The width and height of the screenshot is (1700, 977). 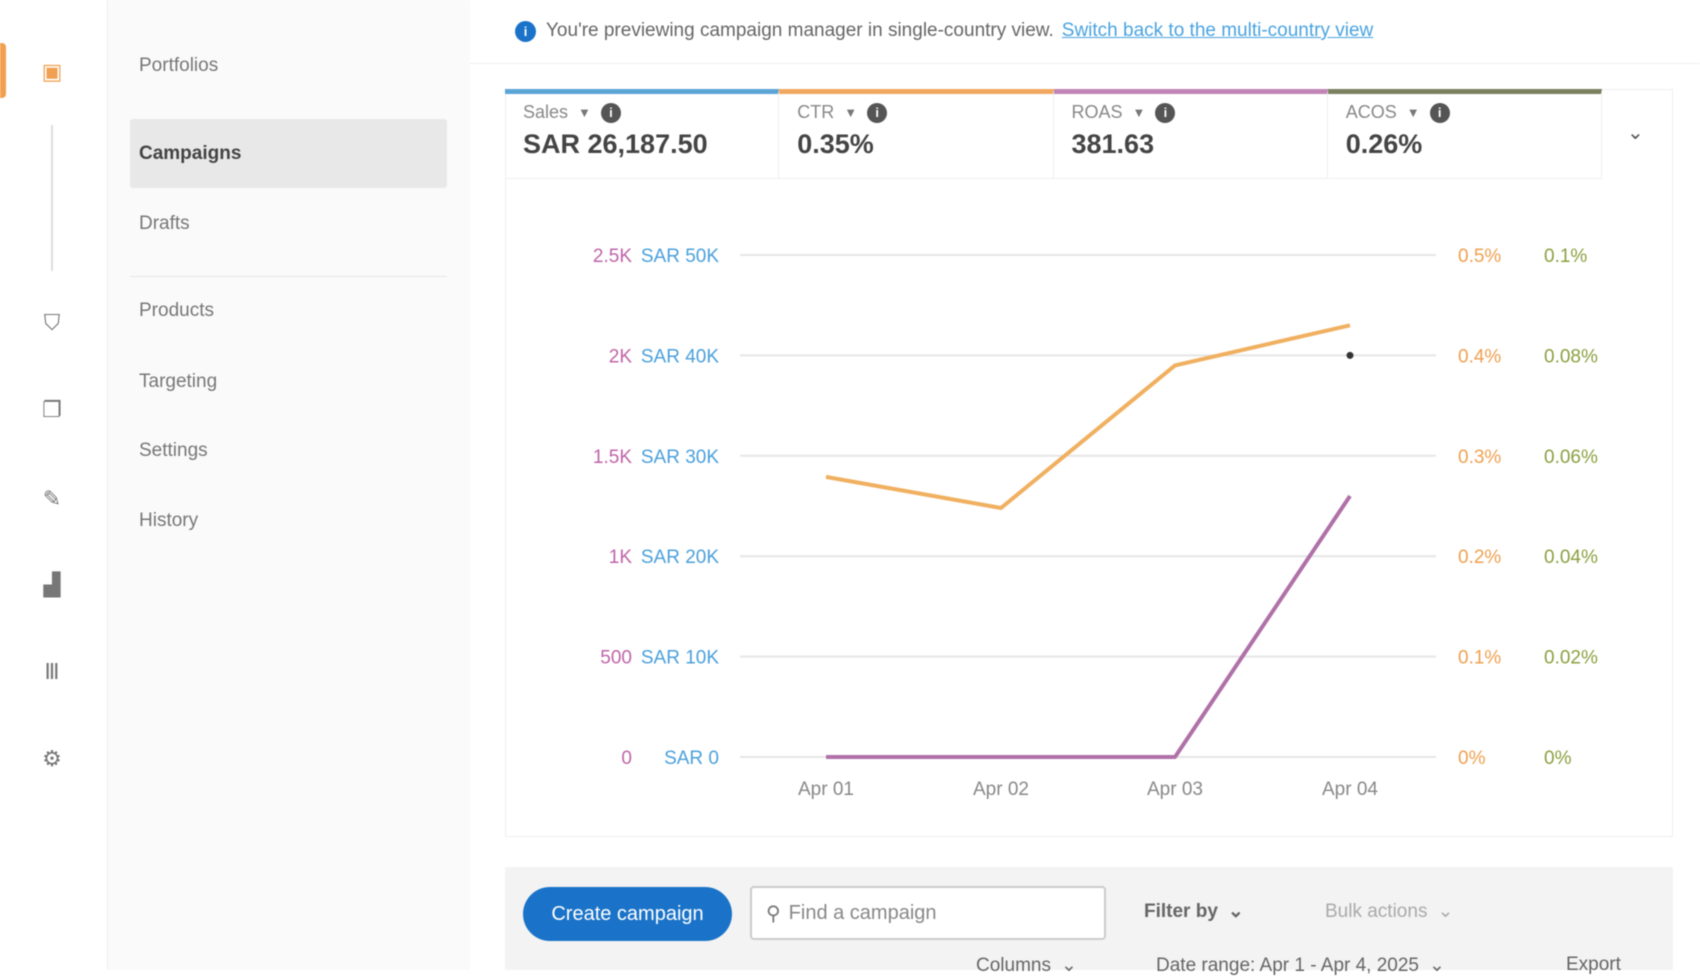 What do you see at coordinates (680, 457) in the screenshot?
I see `y-tick-label-sales: SAR 30K` at bounding box center [680, 457].